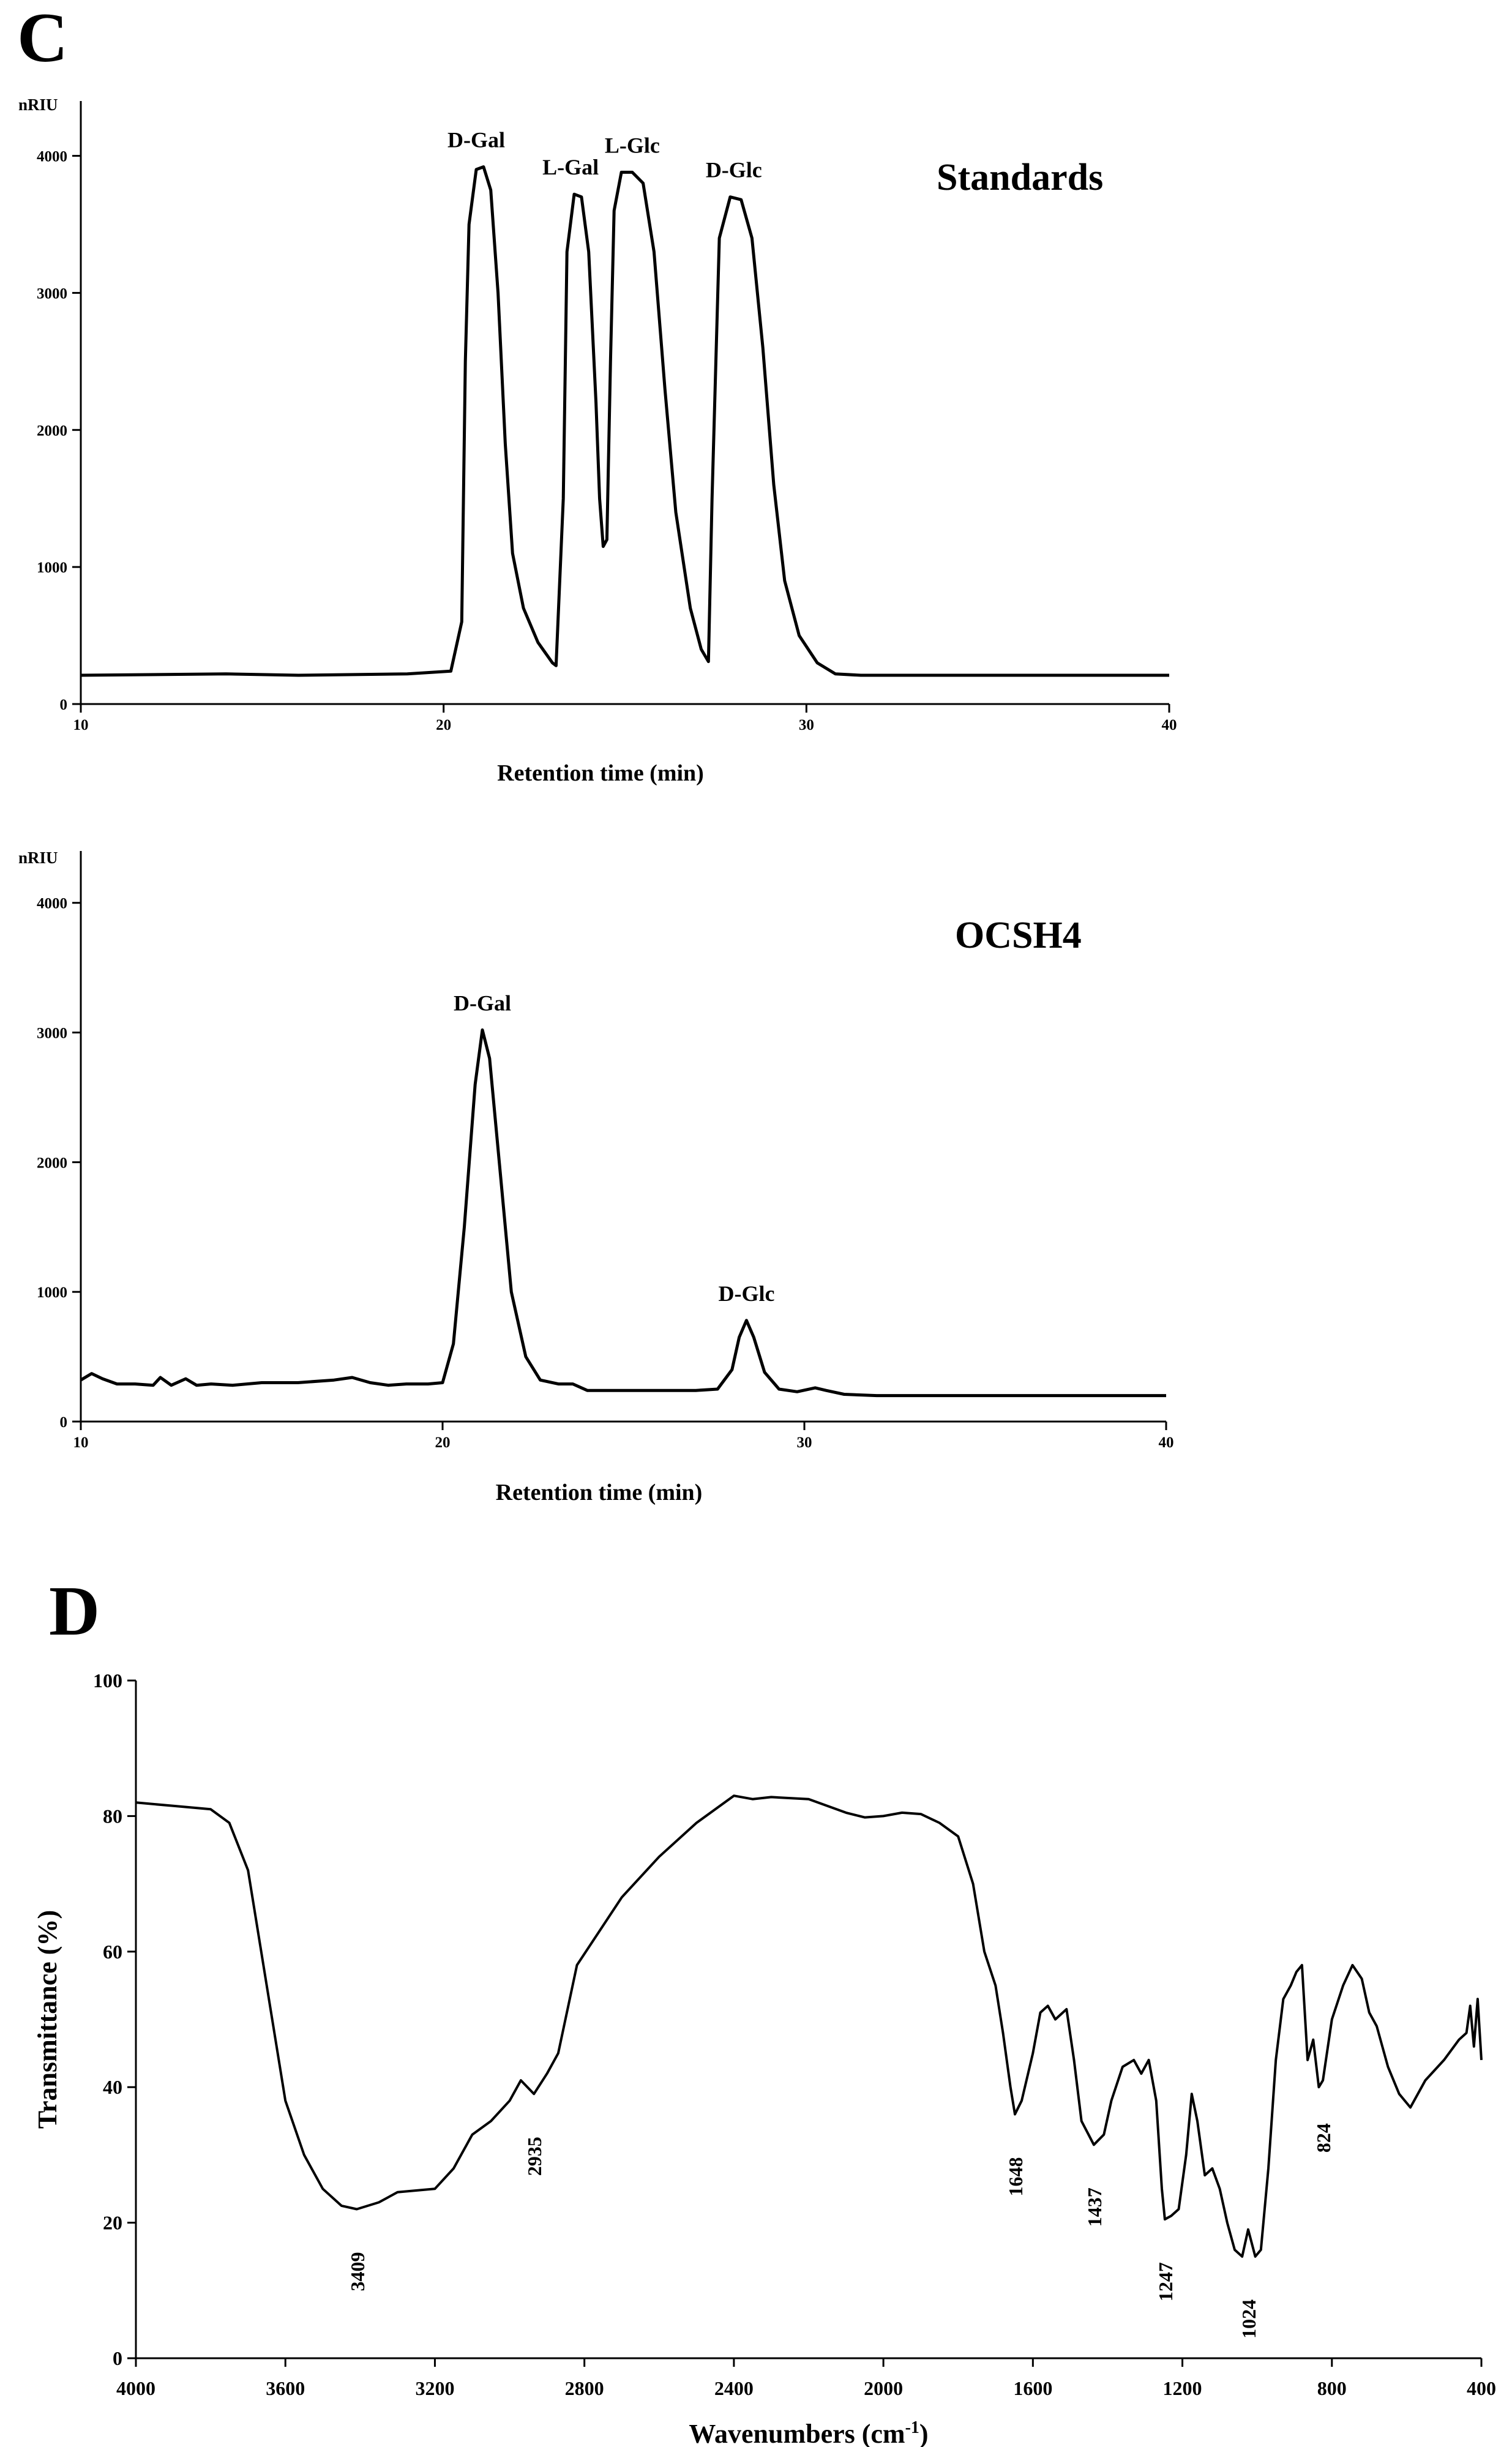 This screenshot has height=2447, width=1512. What do you see at coordinates (1016, 2177) in the screenshot?
I see `peak-label: 1648` at bounding box center [1016, 2177].